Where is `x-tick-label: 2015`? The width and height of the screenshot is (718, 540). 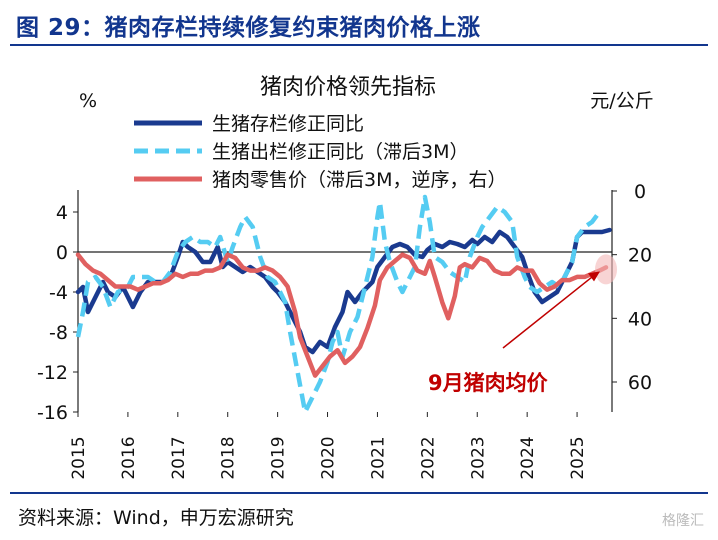 x-tick-label: 2015 is located at coordinates (79, 457).